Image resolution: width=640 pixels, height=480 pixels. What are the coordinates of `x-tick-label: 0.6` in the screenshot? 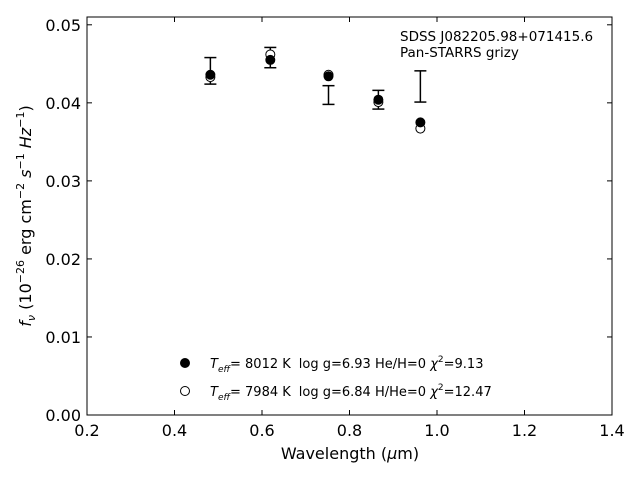 It's located at (261, 430).